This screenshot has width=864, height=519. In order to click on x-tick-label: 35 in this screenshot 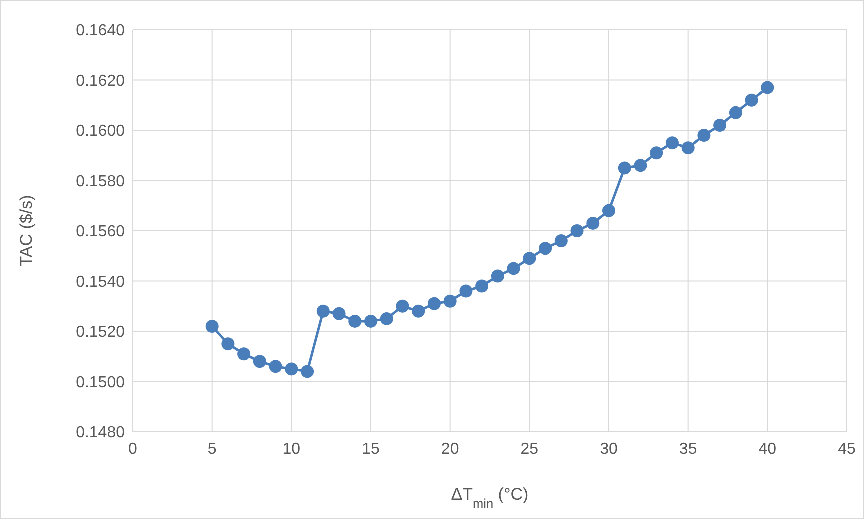, I will do `click(688, 449)`.